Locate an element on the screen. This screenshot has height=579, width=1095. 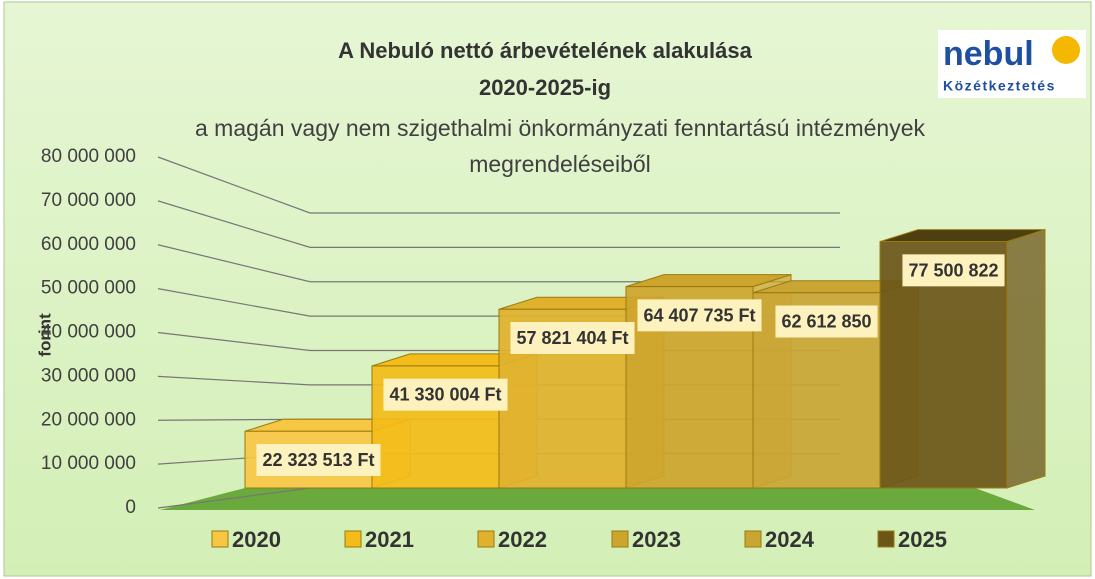
y-tick-label: 40 000 000 is located at coordinates (88, 332).